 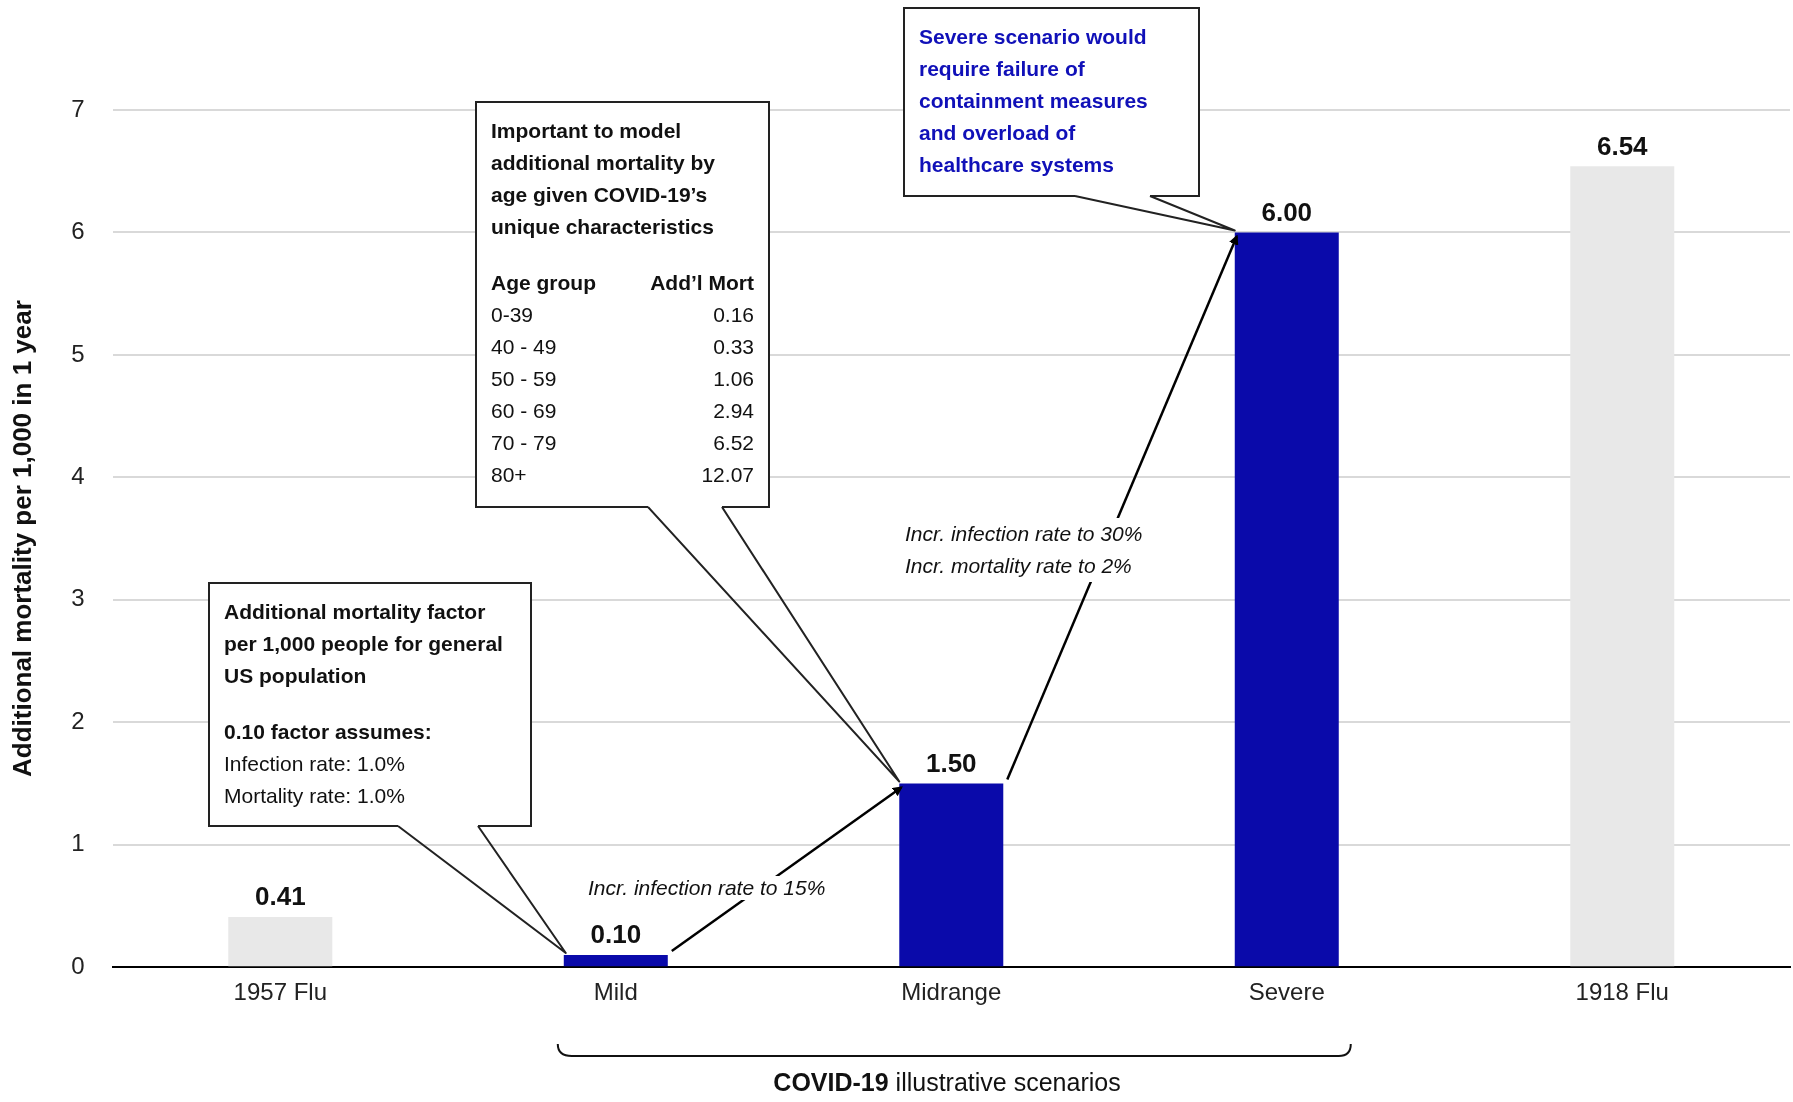 I want to click on y-tick-label: 5, so click(x=78, y=353).